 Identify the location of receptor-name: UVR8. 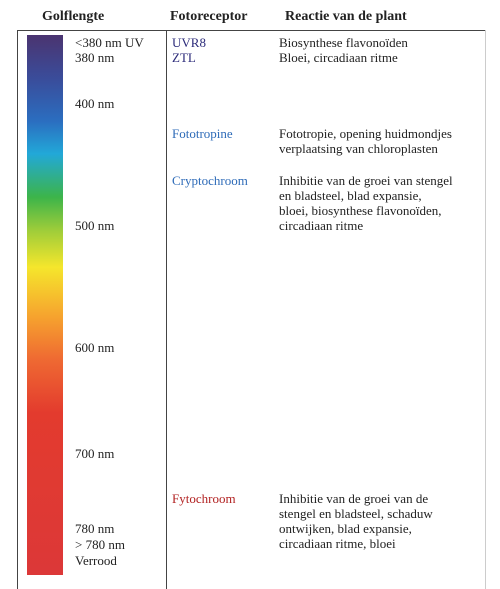
(189, 42).